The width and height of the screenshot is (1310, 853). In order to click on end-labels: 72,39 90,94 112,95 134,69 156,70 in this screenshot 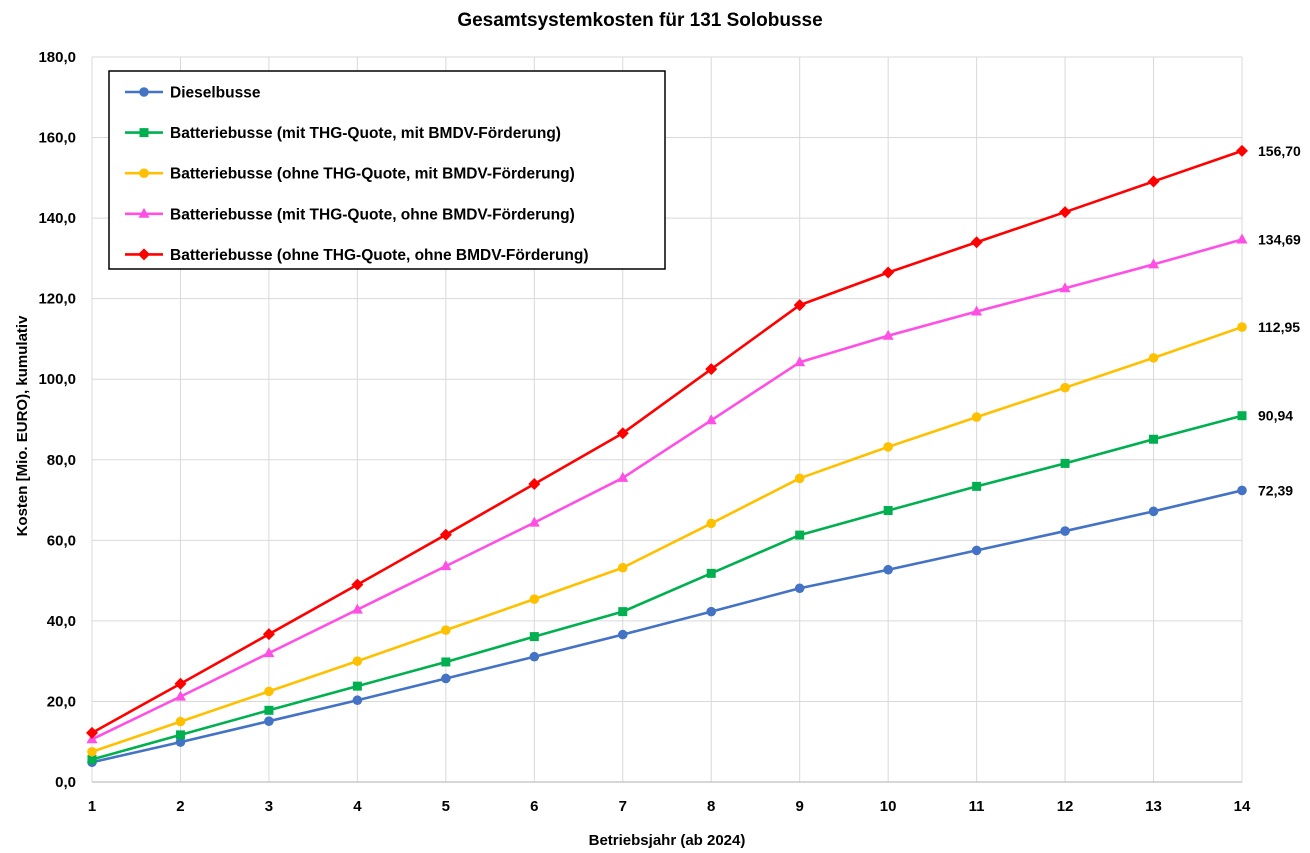, I will do `click(1279, 321)`.